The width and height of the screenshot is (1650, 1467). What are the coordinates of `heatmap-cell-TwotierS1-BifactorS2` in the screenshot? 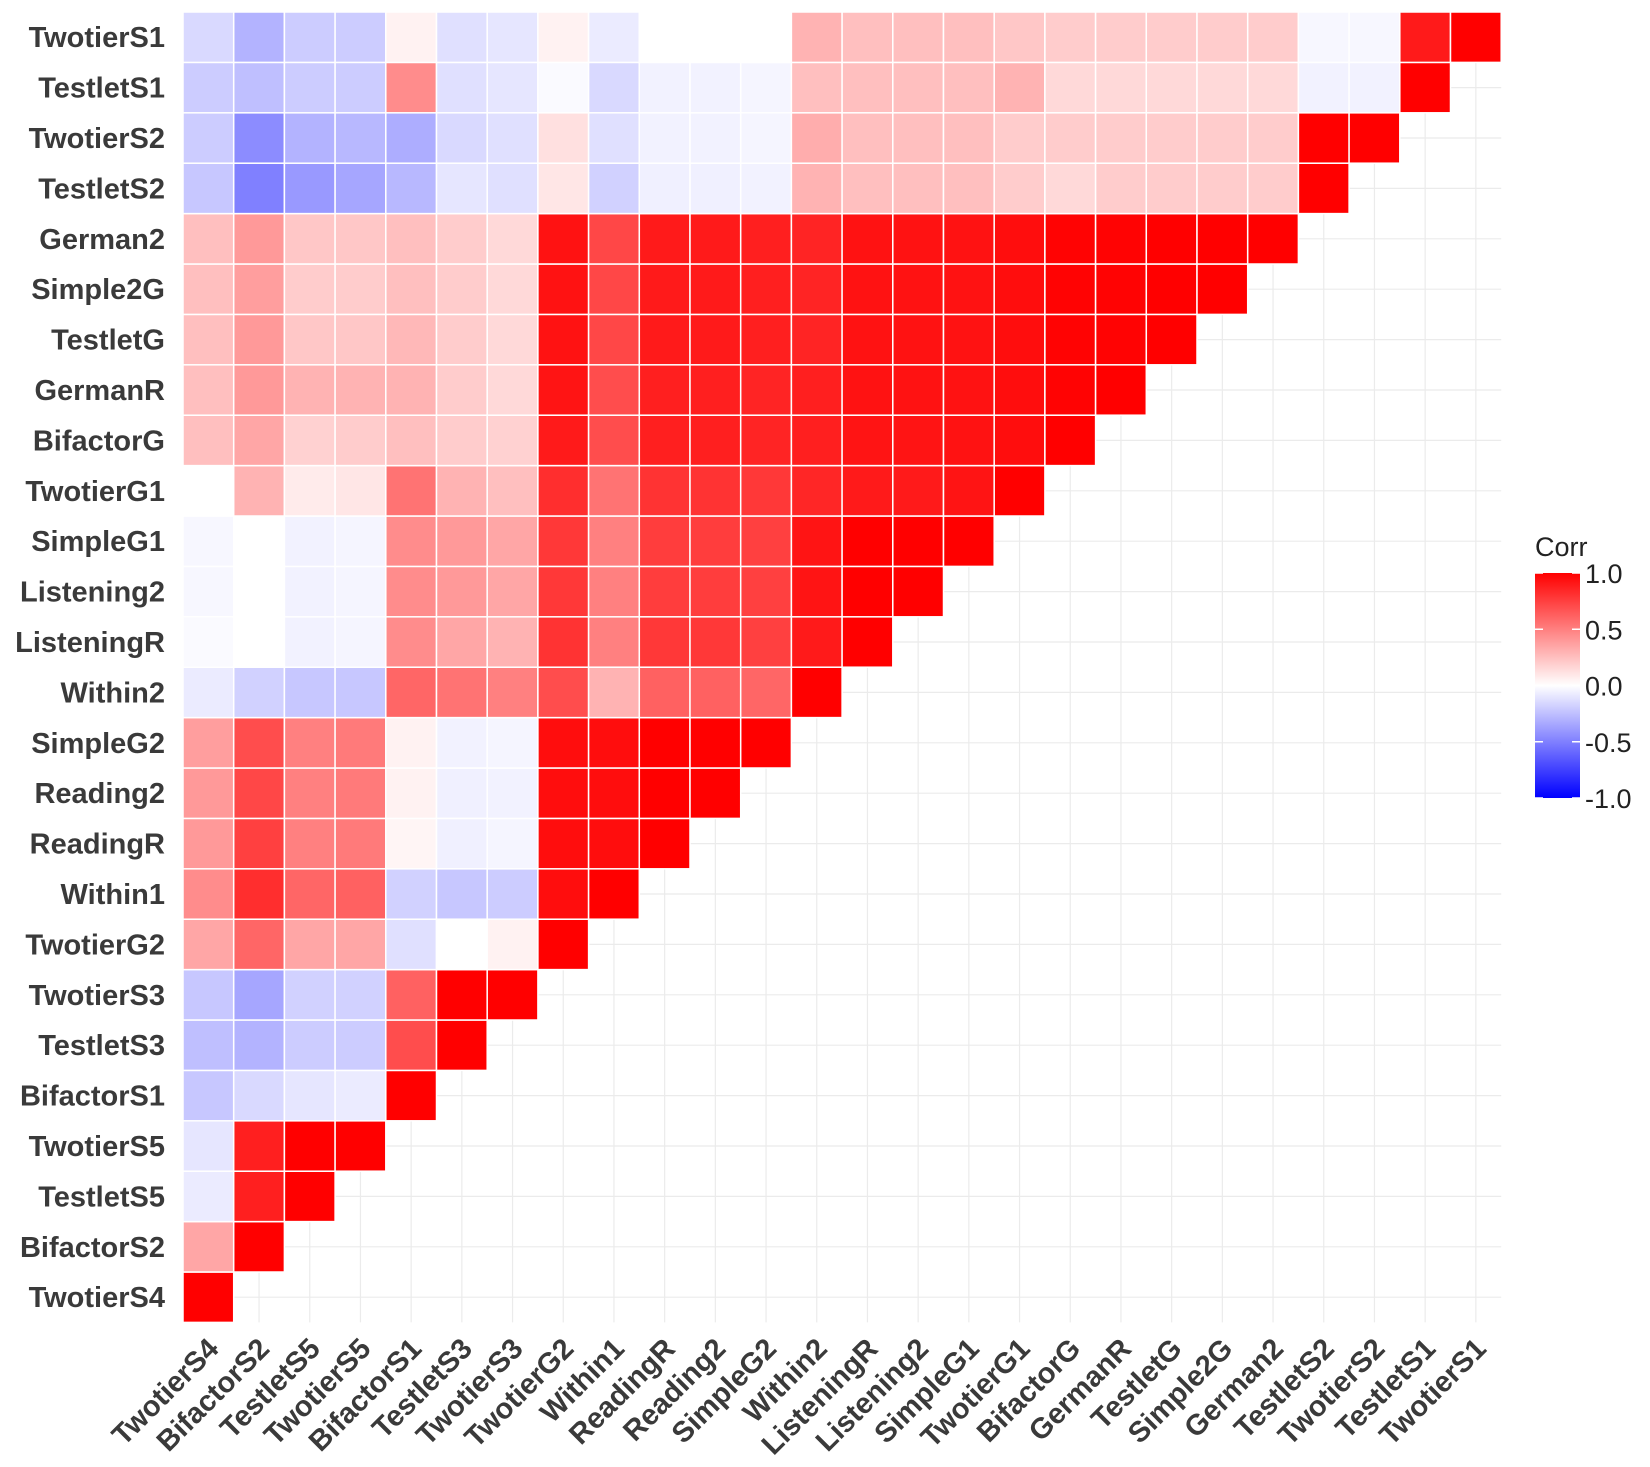 It's located at (259, 37).